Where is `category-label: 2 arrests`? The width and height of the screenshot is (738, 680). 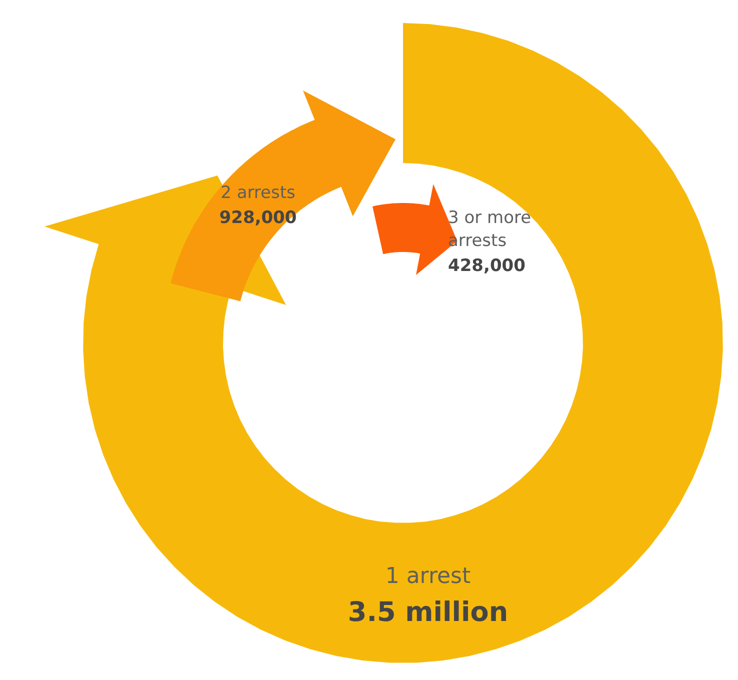 category-label: 2 arrests is located at coordinates (258, 193).